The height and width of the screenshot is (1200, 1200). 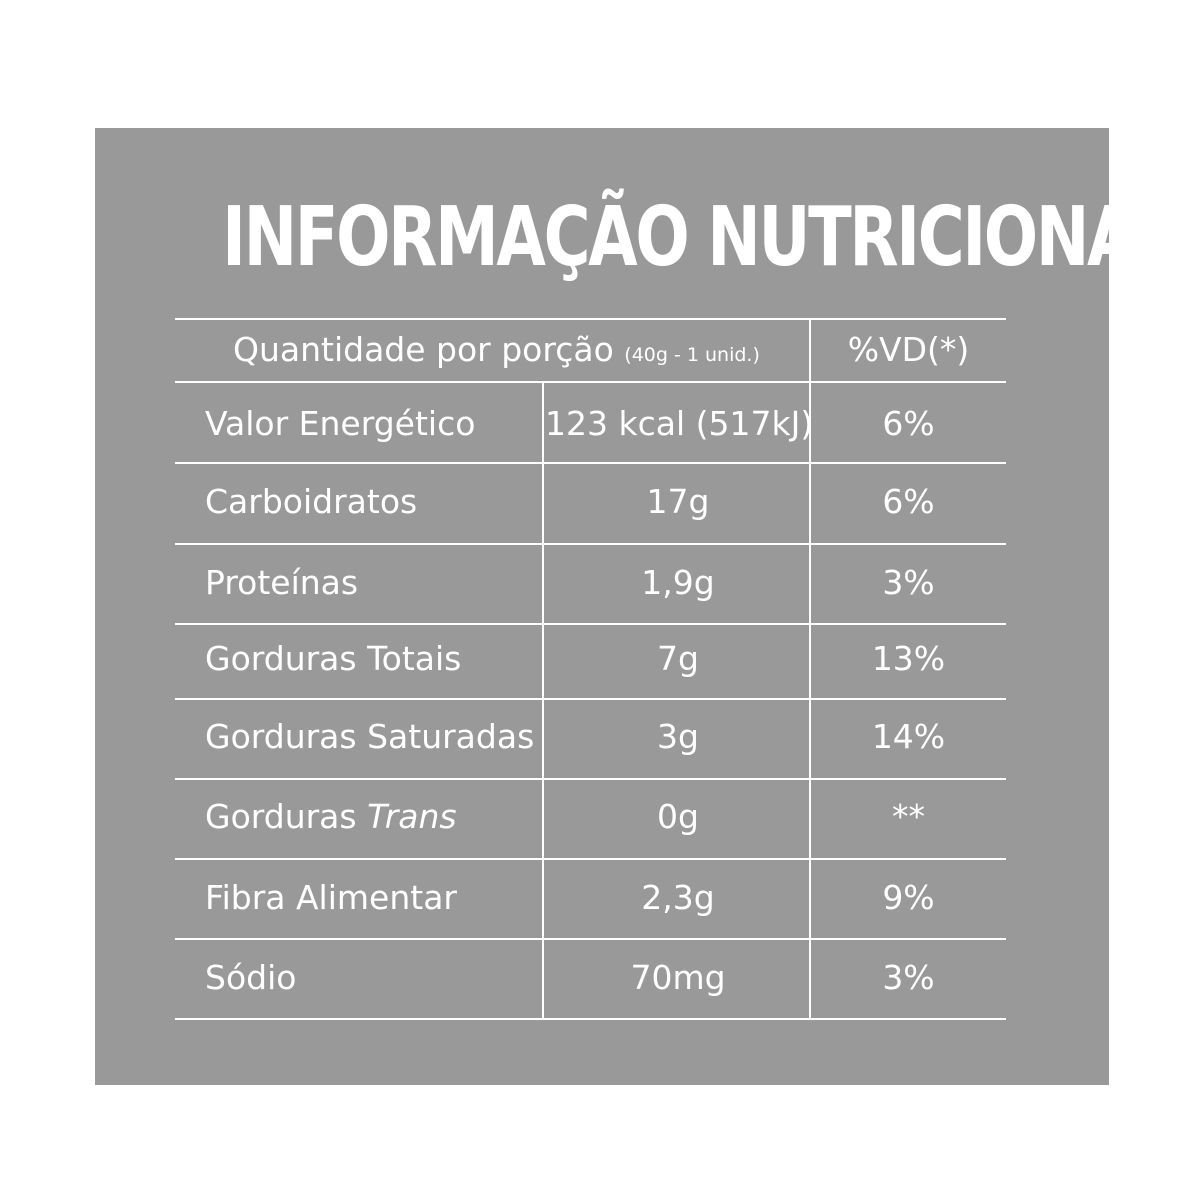 I want to click on nutrient-vd: 13%, so click(x=908, y=658).